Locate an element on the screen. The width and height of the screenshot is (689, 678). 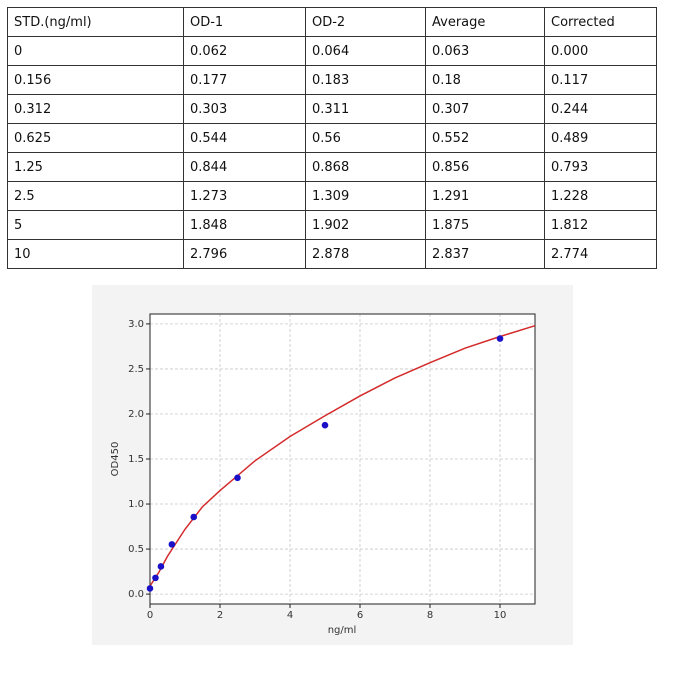
y-axis-label: OD450 is located at coordinates (115, 459).